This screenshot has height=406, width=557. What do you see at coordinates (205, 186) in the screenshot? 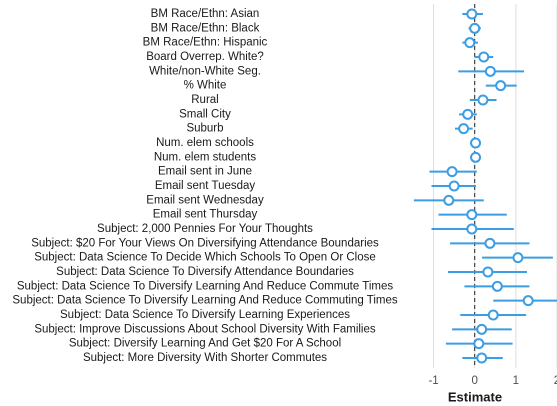
I see `y-tick-label: Email sent Tuesday` at bounding box center [205, 186].